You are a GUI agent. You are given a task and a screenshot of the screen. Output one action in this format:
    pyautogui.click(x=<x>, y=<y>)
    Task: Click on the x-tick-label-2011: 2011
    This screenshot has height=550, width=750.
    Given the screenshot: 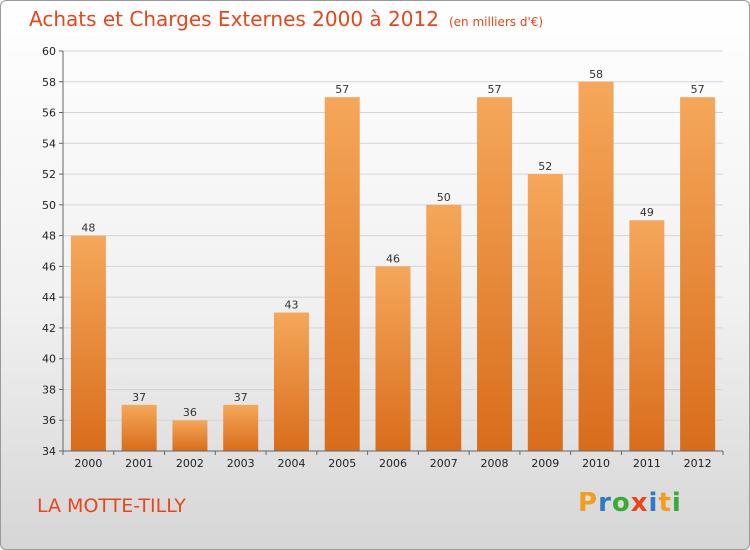 What is the action you would take?
    pyautogui.click(x=647, y=463)
    